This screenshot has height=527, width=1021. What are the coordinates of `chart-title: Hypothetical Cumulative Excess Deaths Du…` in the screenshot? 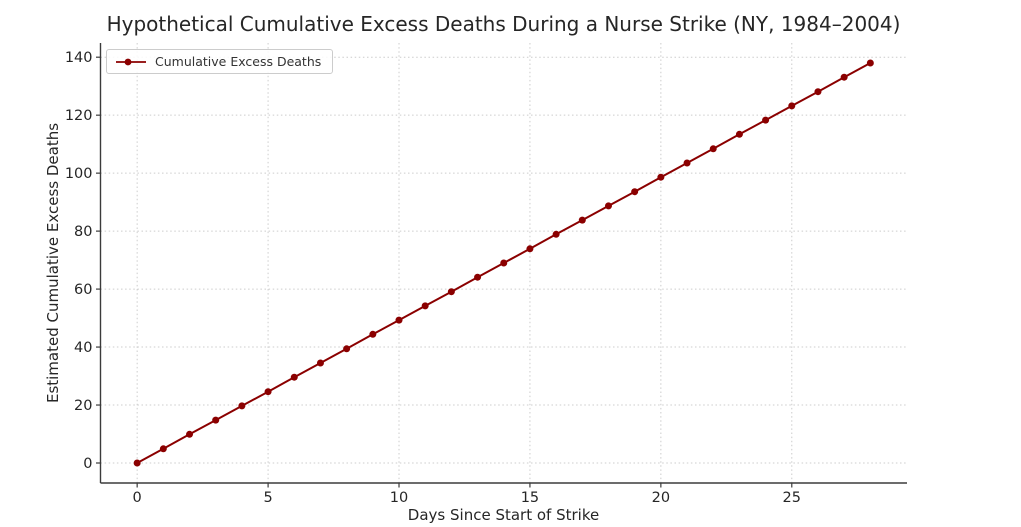 It's located at (503, 24).